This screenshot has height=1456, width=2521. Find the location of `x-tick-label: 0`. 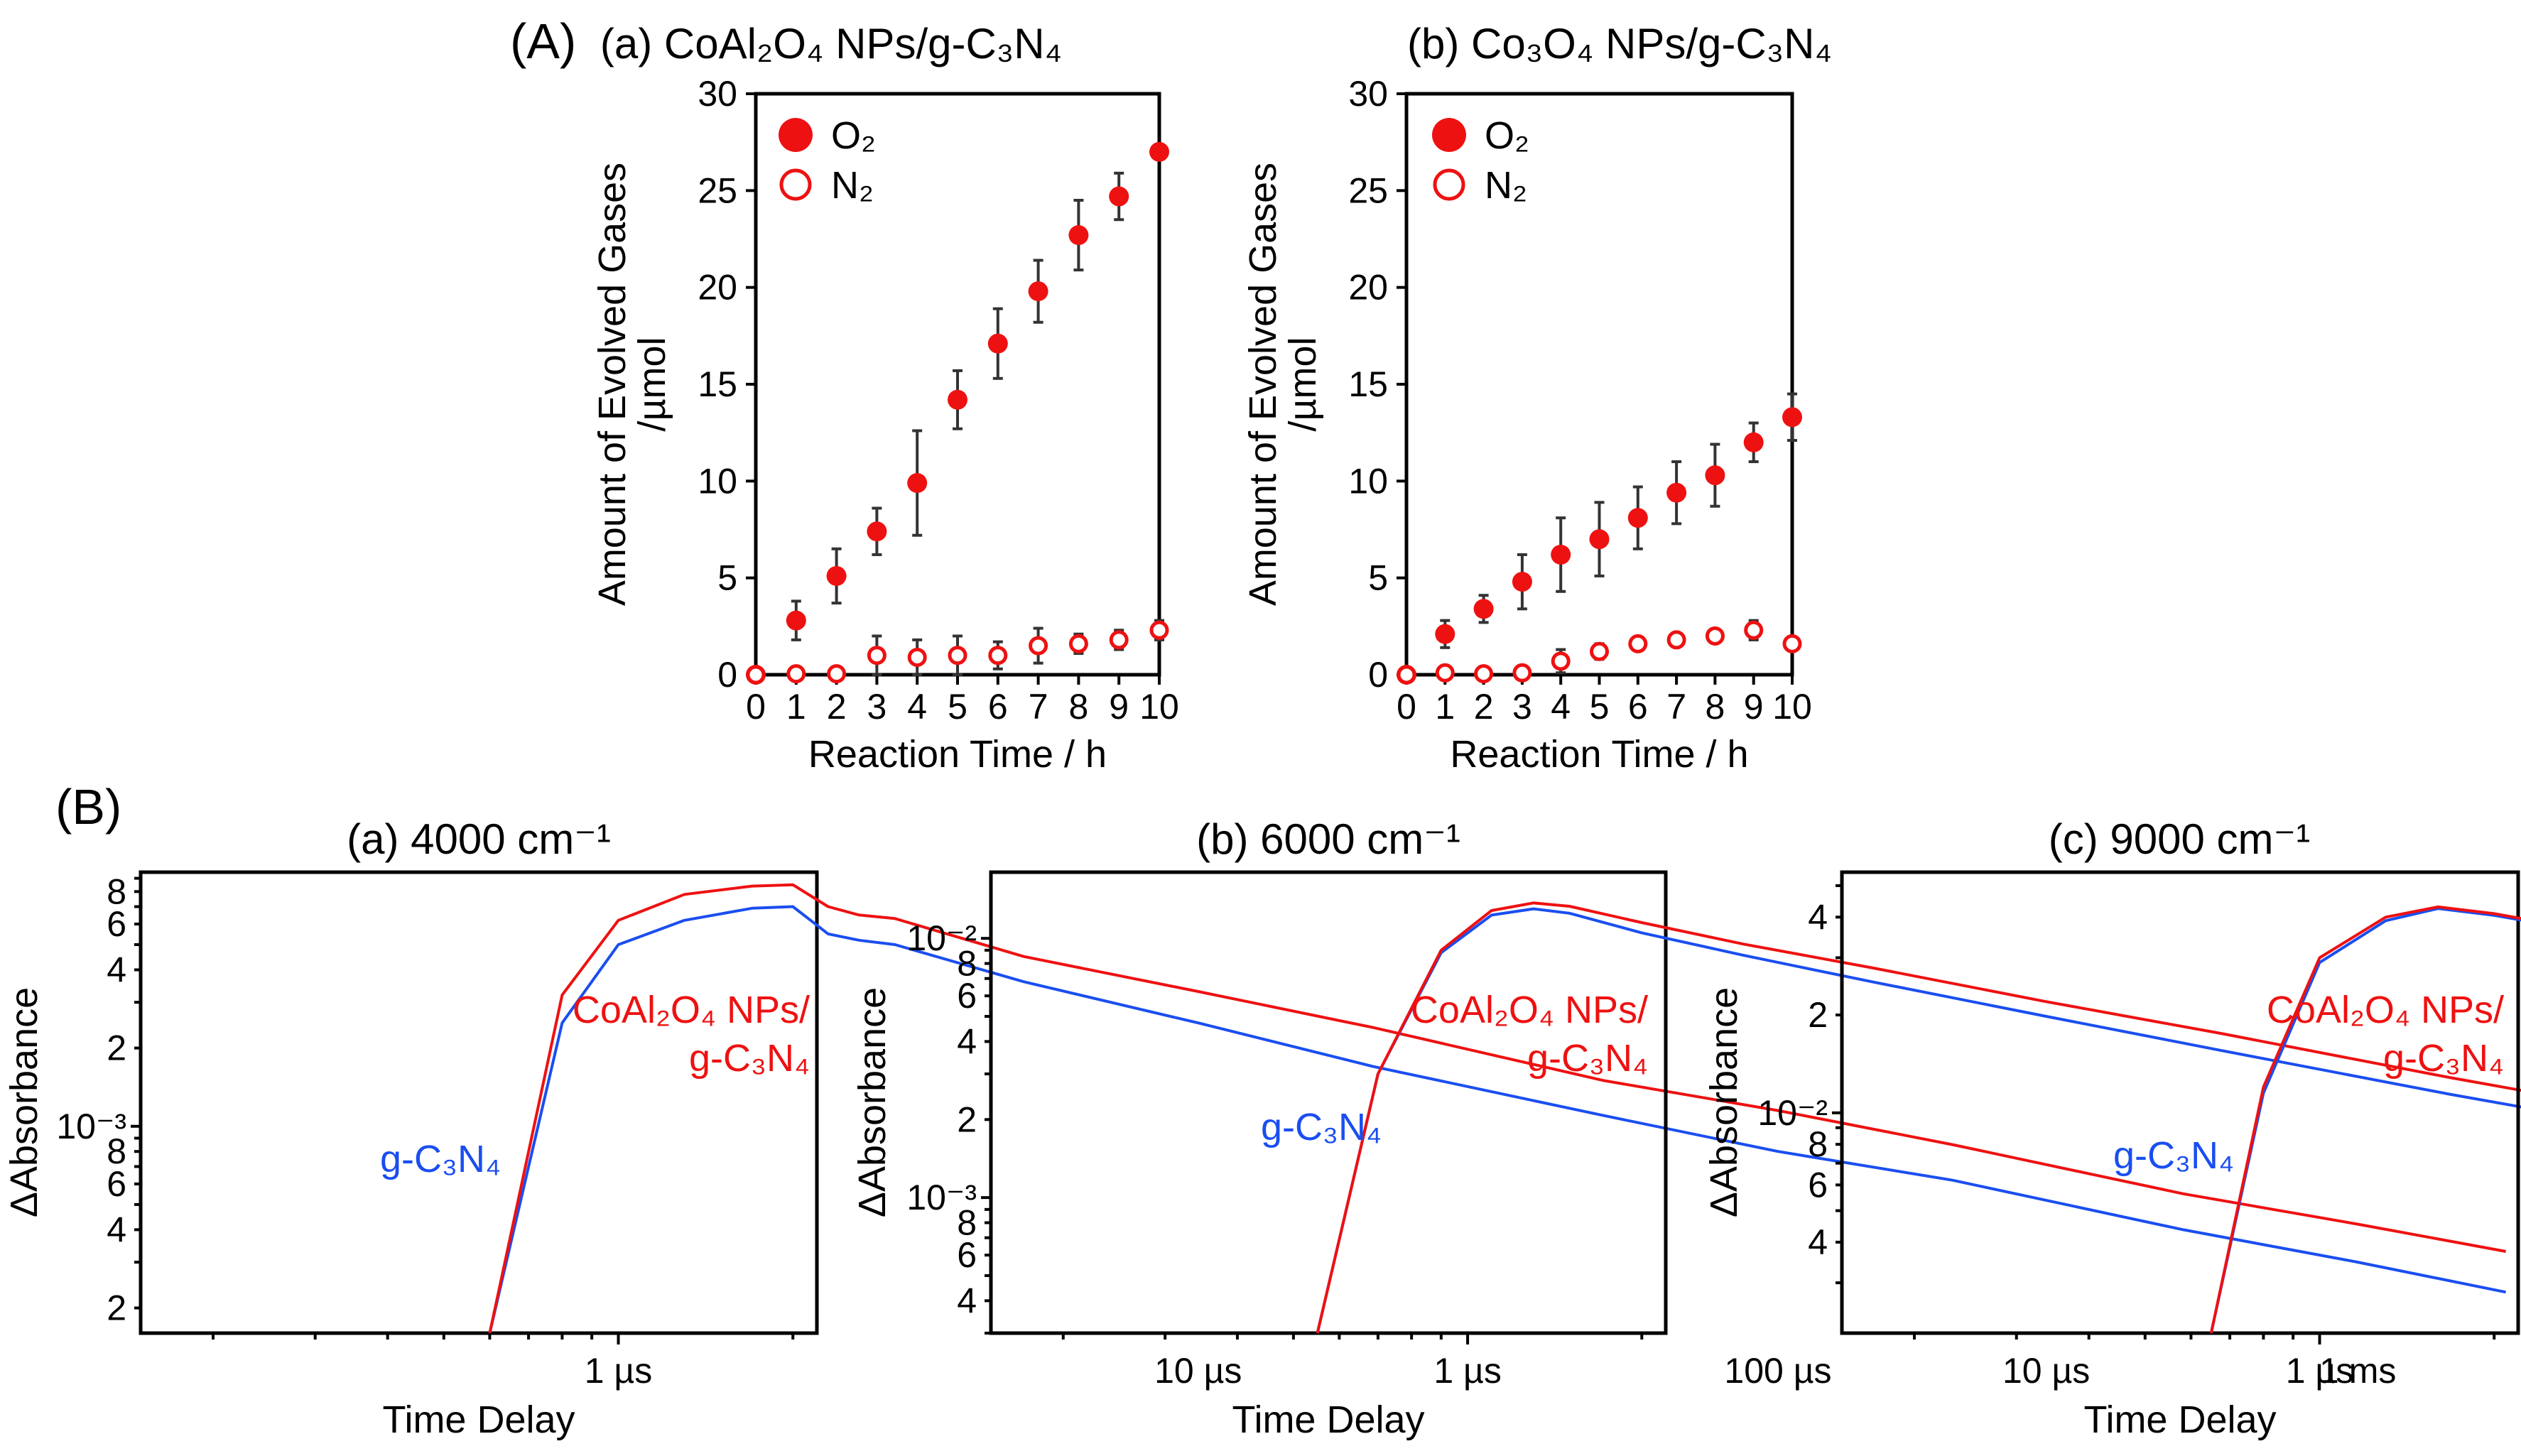

x-tick-label: 0 is located at coordinates (756, 707).